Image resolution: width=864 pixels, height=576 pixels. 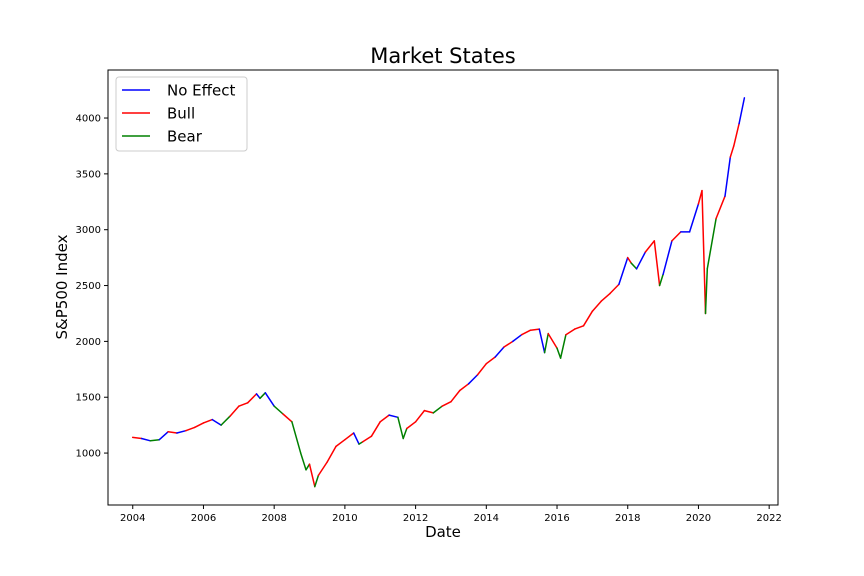 I want to click on x-tick-label: 2012, so click(x=415, y=518).